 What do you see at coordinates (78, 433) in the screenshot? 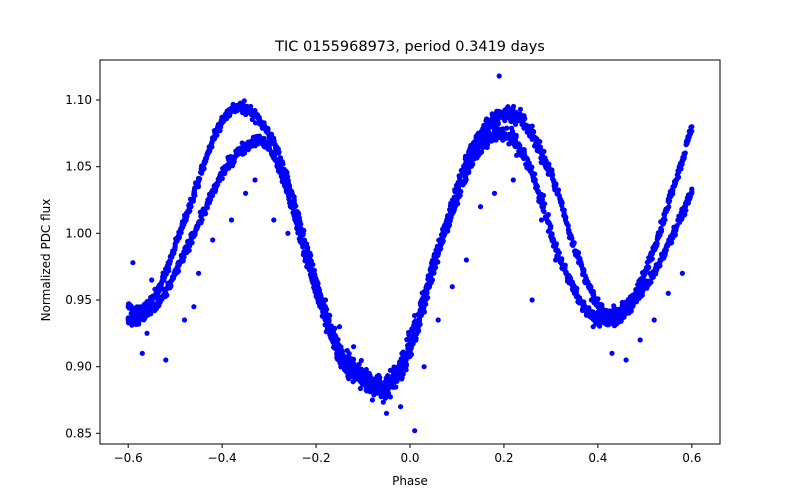
I see `y-tick-label: 0.85` at bounding box center [78, 433].